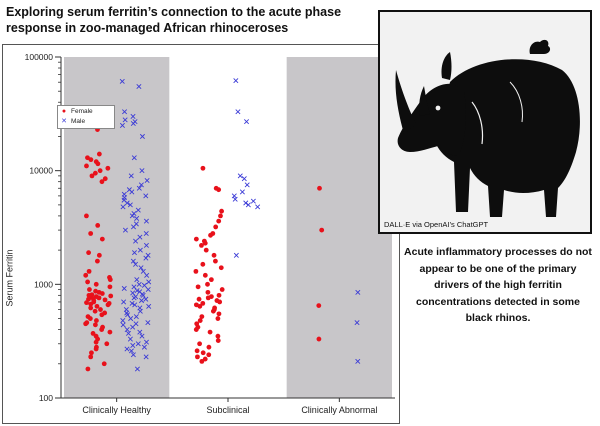 Image resolution: width=600 pixels, height=426 pixels. What do you see at coordinates (9, 278) in the screenshot?
I see `y-axis-label: Serum Ferritin` at bounding box center [9, 278].